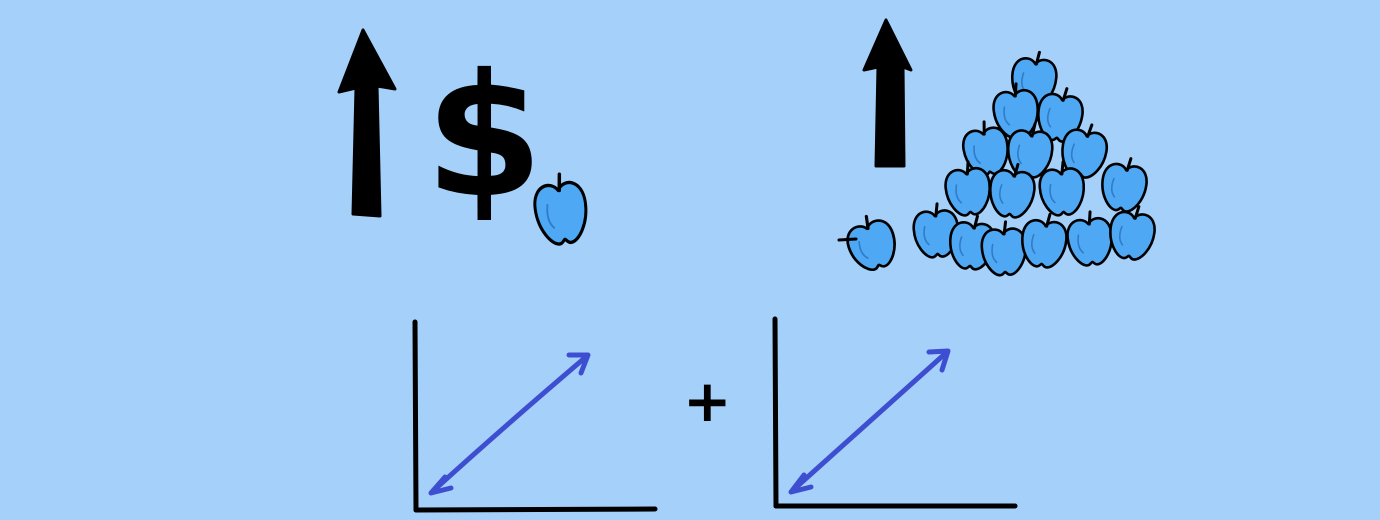  What do you see at coordinates (484, 137) in the screenshot?
I see `dollar-sign: $` at bounding box center [484, 137].